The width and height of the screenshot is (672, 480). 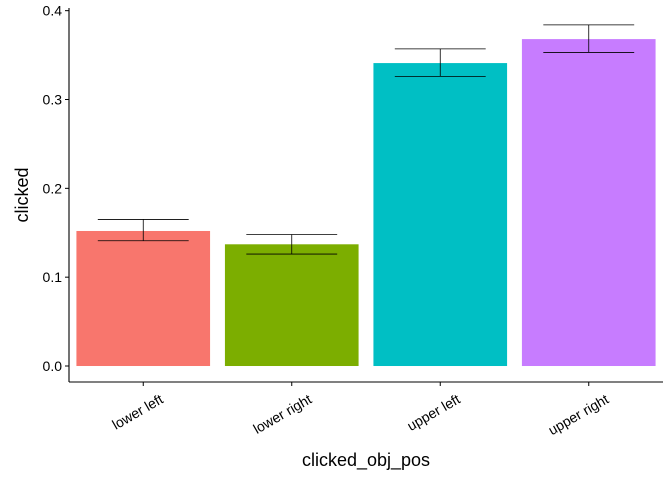 I want to click on x-tick-label: upper right, so click(x=578, y=414).